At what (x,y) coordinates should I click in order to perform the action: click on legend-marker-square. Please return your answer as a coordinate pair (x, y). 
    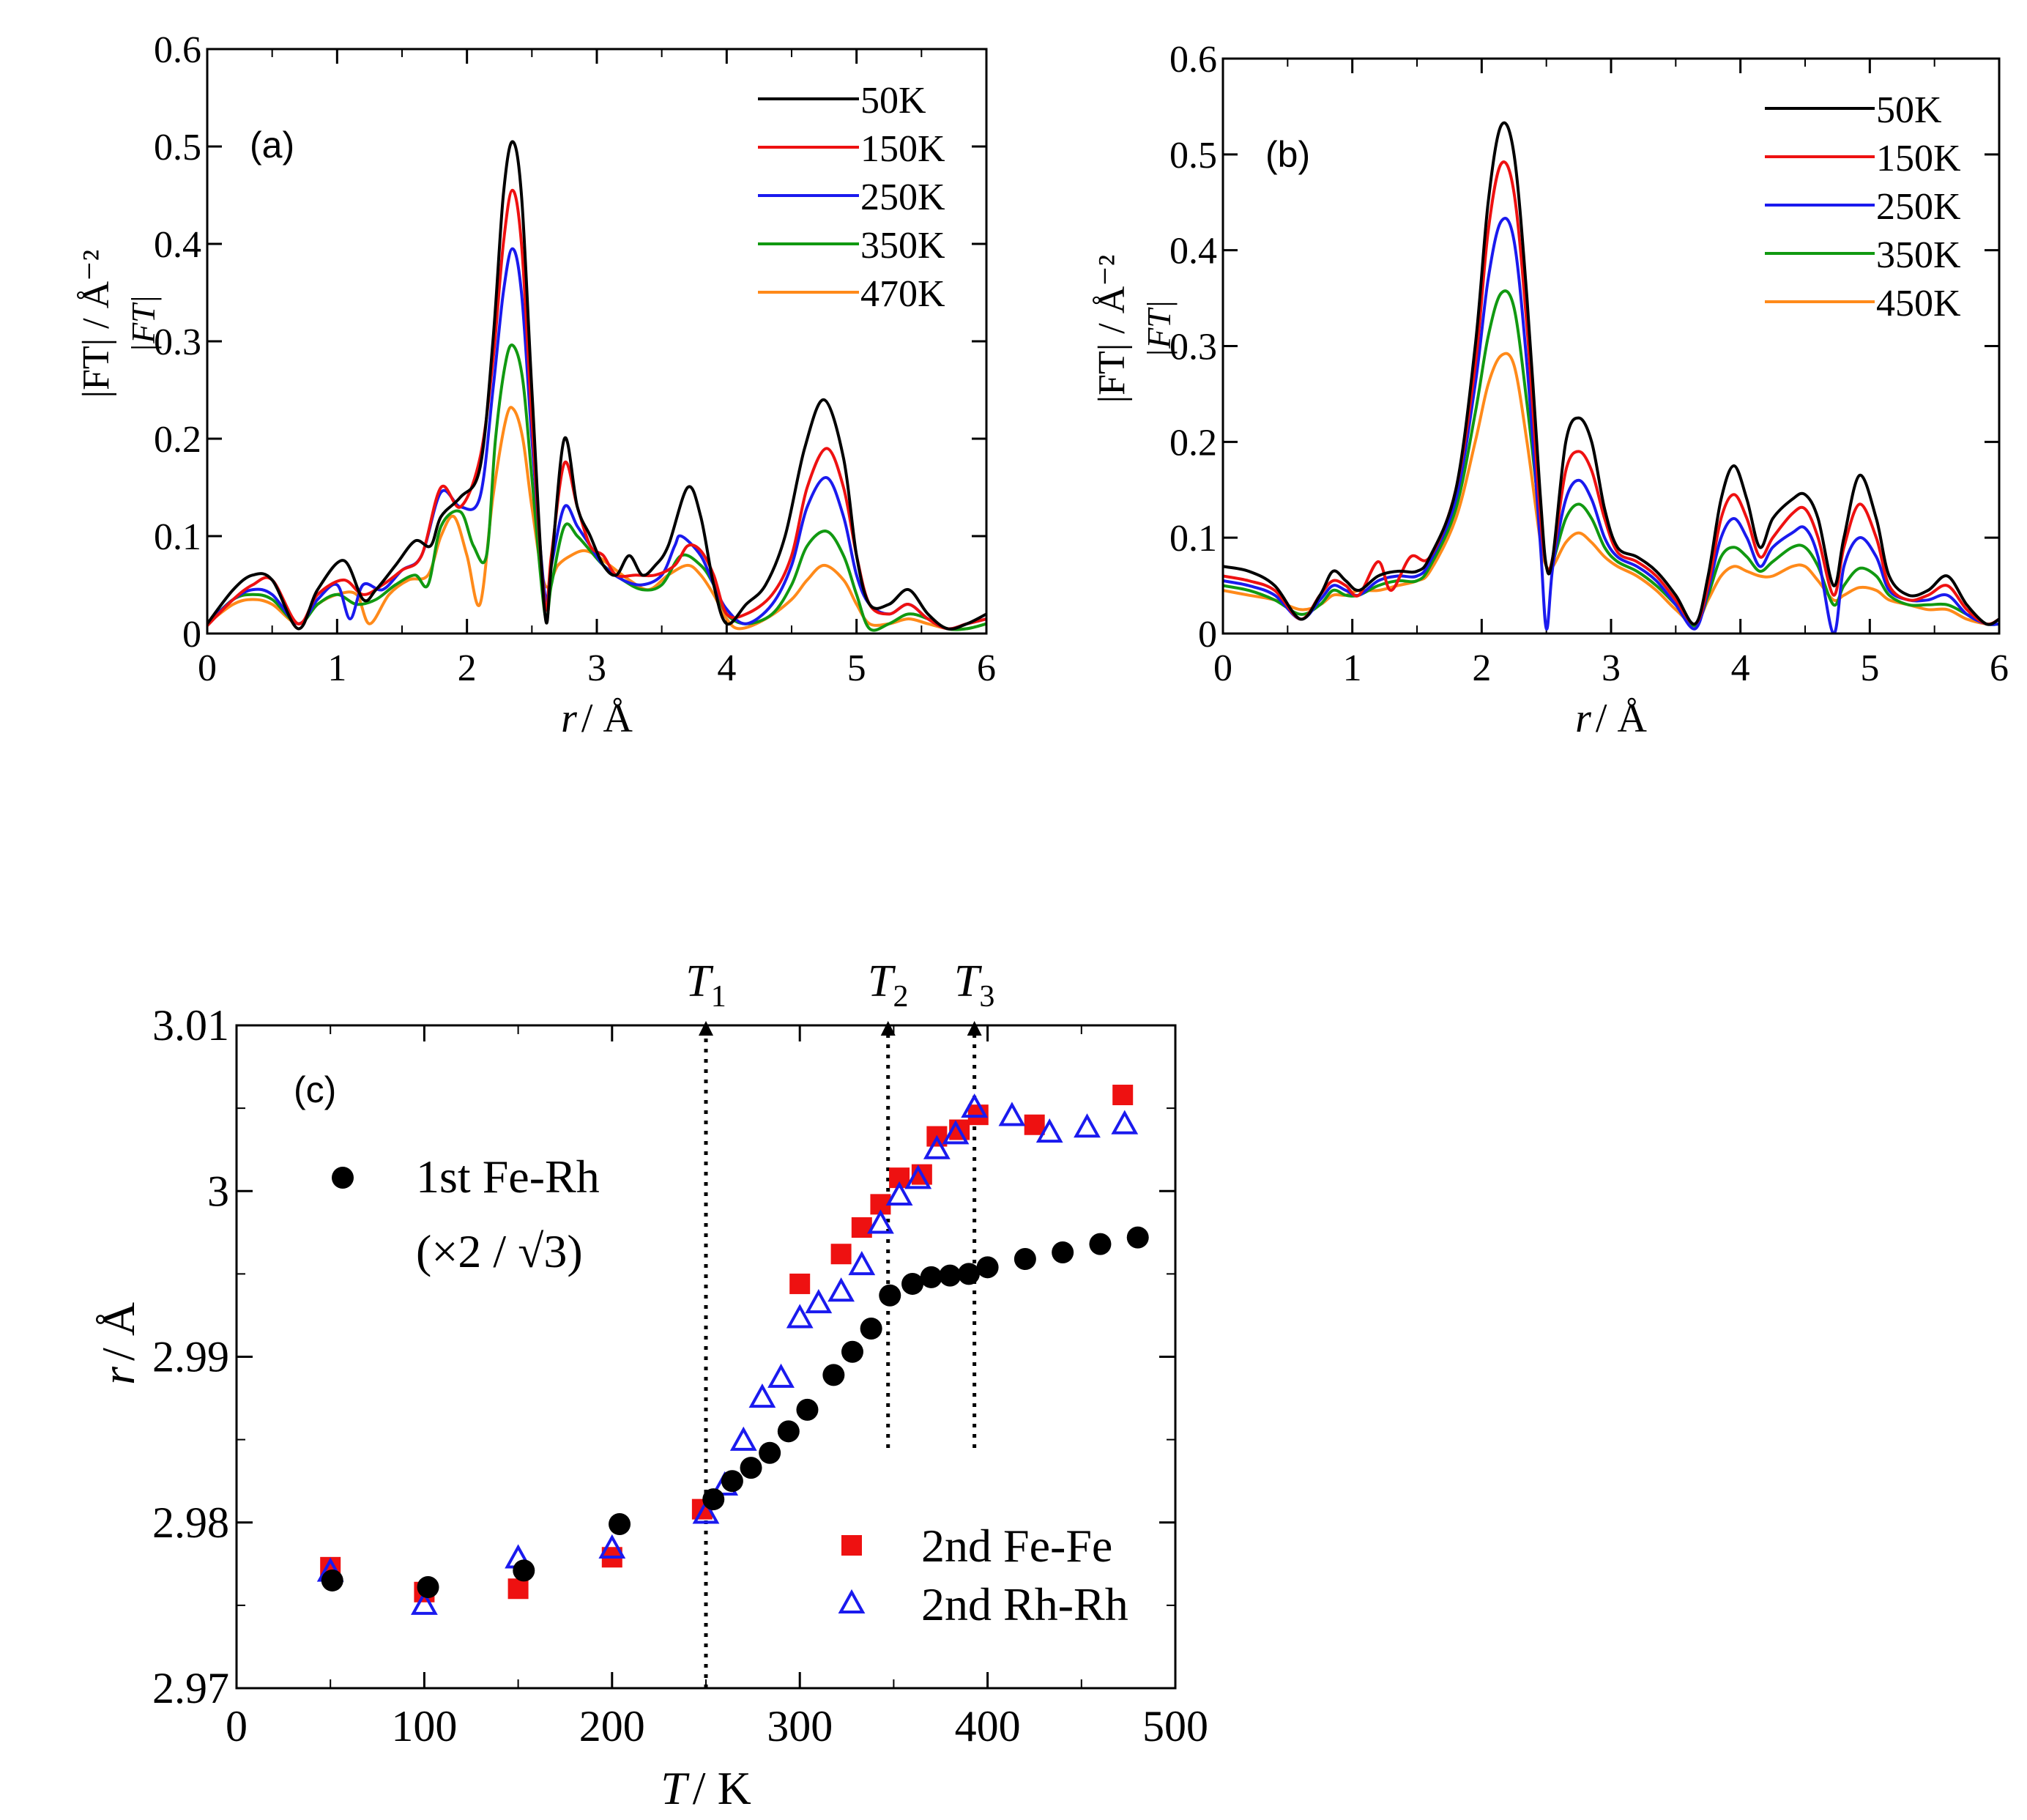
    Looking at the image, I should click on (851, 1546).